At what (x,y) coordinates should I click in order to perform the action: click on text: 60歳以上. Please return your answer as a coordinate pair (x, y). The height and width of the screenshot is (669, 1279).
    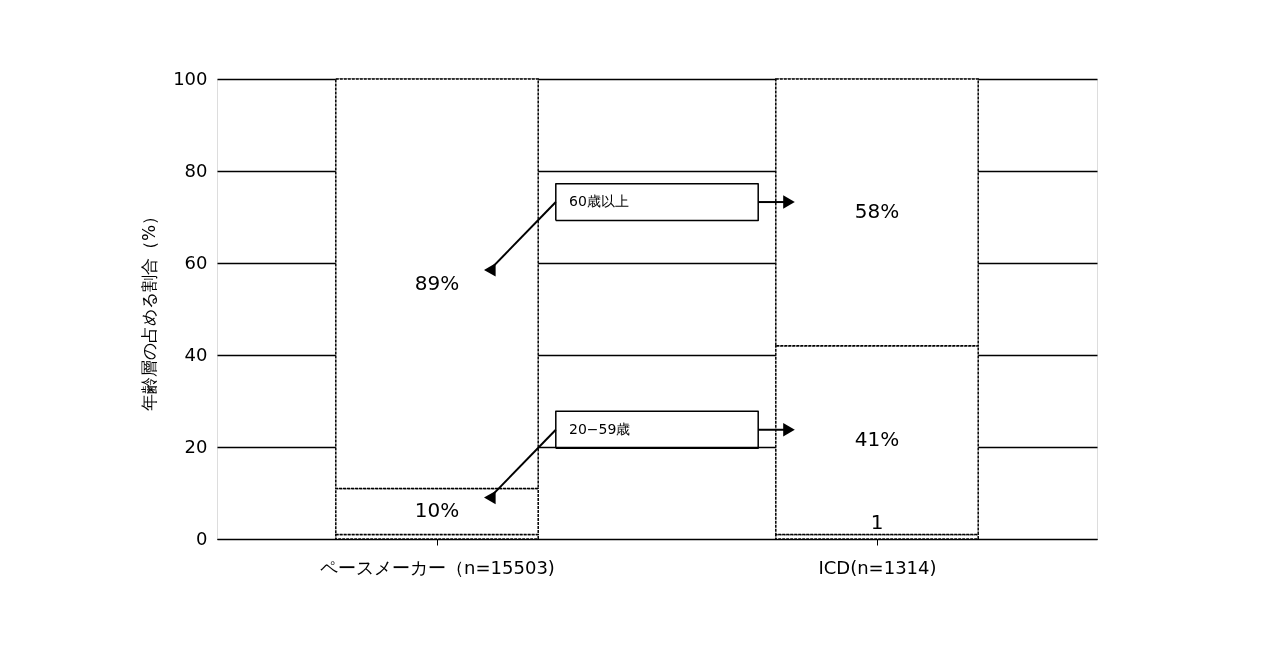
    Looking at the image, I should click on (599, 201).